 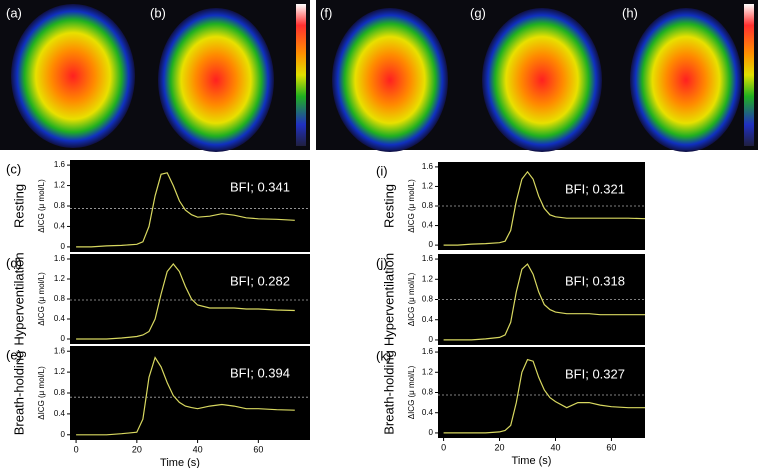 What do you see at coordinates (260, 280) in the screenshot?
I see `annotation: BFI; 0.282` at bounding box center [260, 280].